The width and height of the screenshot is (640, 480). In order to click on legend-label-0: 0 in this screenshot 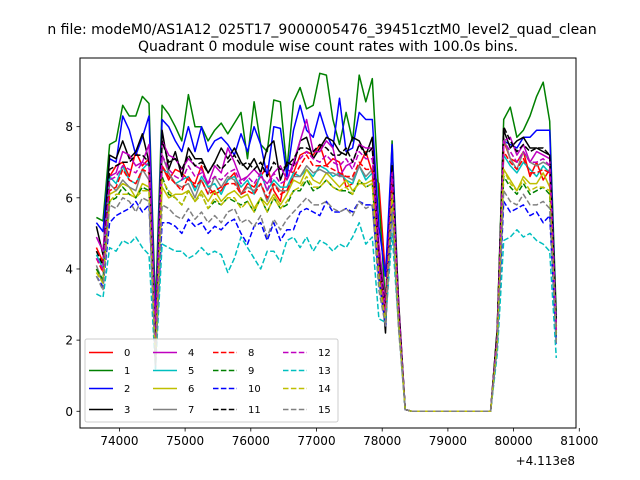, I will do `click(127, 353)`.